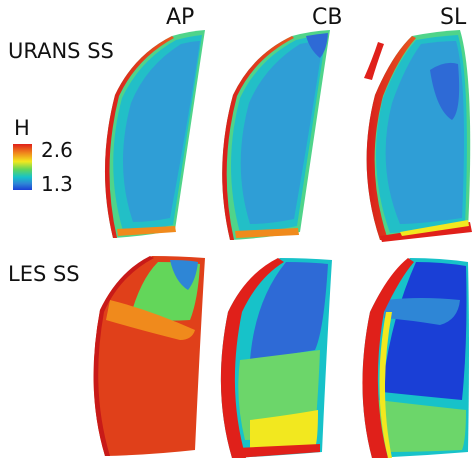 Image resolution: width=475 pixels, height=467 pixels. Describe the element at coordinates (415, 358) in the screenshot. I see `panel-les-sl` at that location.